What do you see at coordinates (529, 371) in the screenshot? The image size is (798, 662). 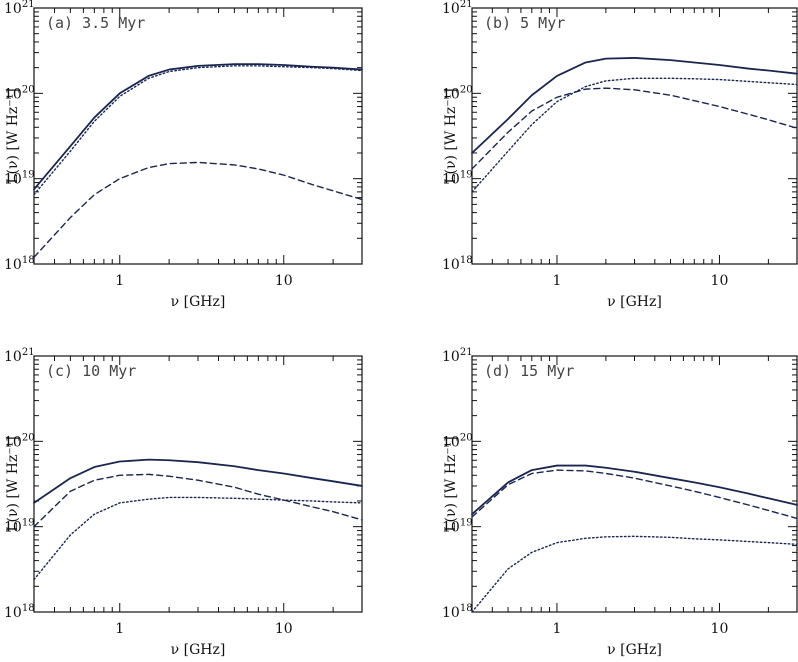 I see `panel-label: (d) 15 Myr` at bounding box center [529, 371].